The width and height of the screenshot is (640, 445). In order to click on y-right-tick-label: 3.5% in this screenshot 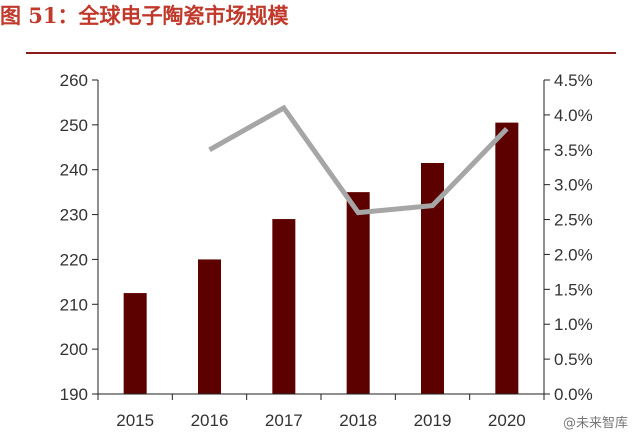, I will do `click(573, 150)`.